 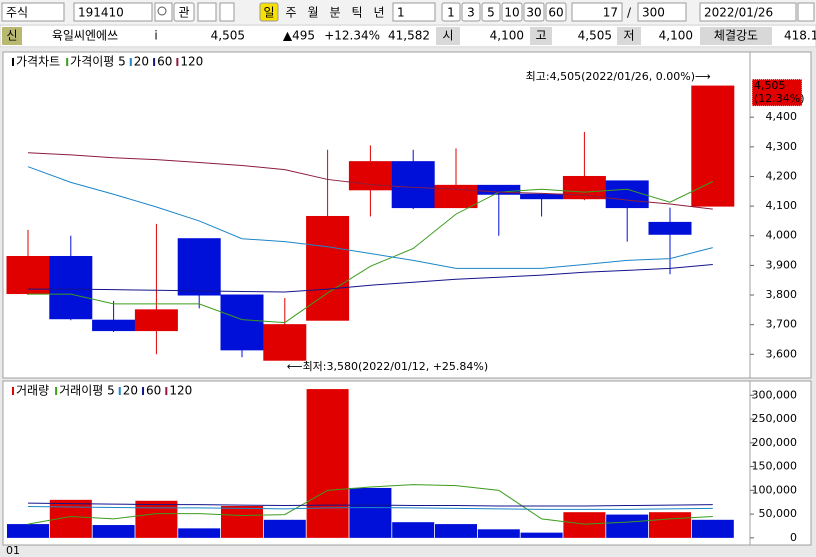 I want to click on y-tick-label: 4,200, so click(x=782, y=175).